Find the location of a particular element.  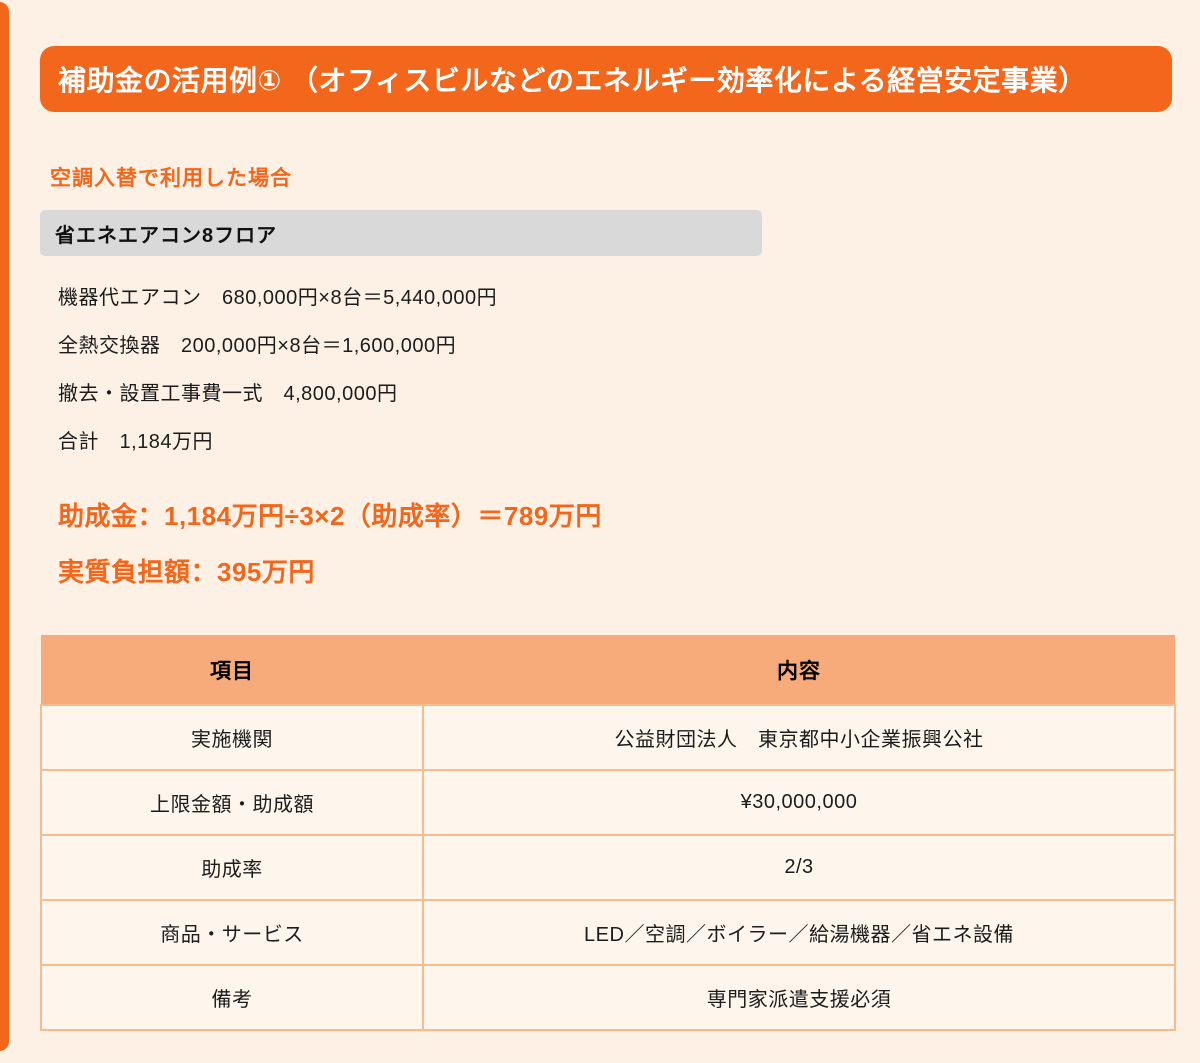

title-banner: 補助金の活用例① （オフィスビルなどのエネルギー効率化による経営安定事業） is located at coordinates (606, 79).